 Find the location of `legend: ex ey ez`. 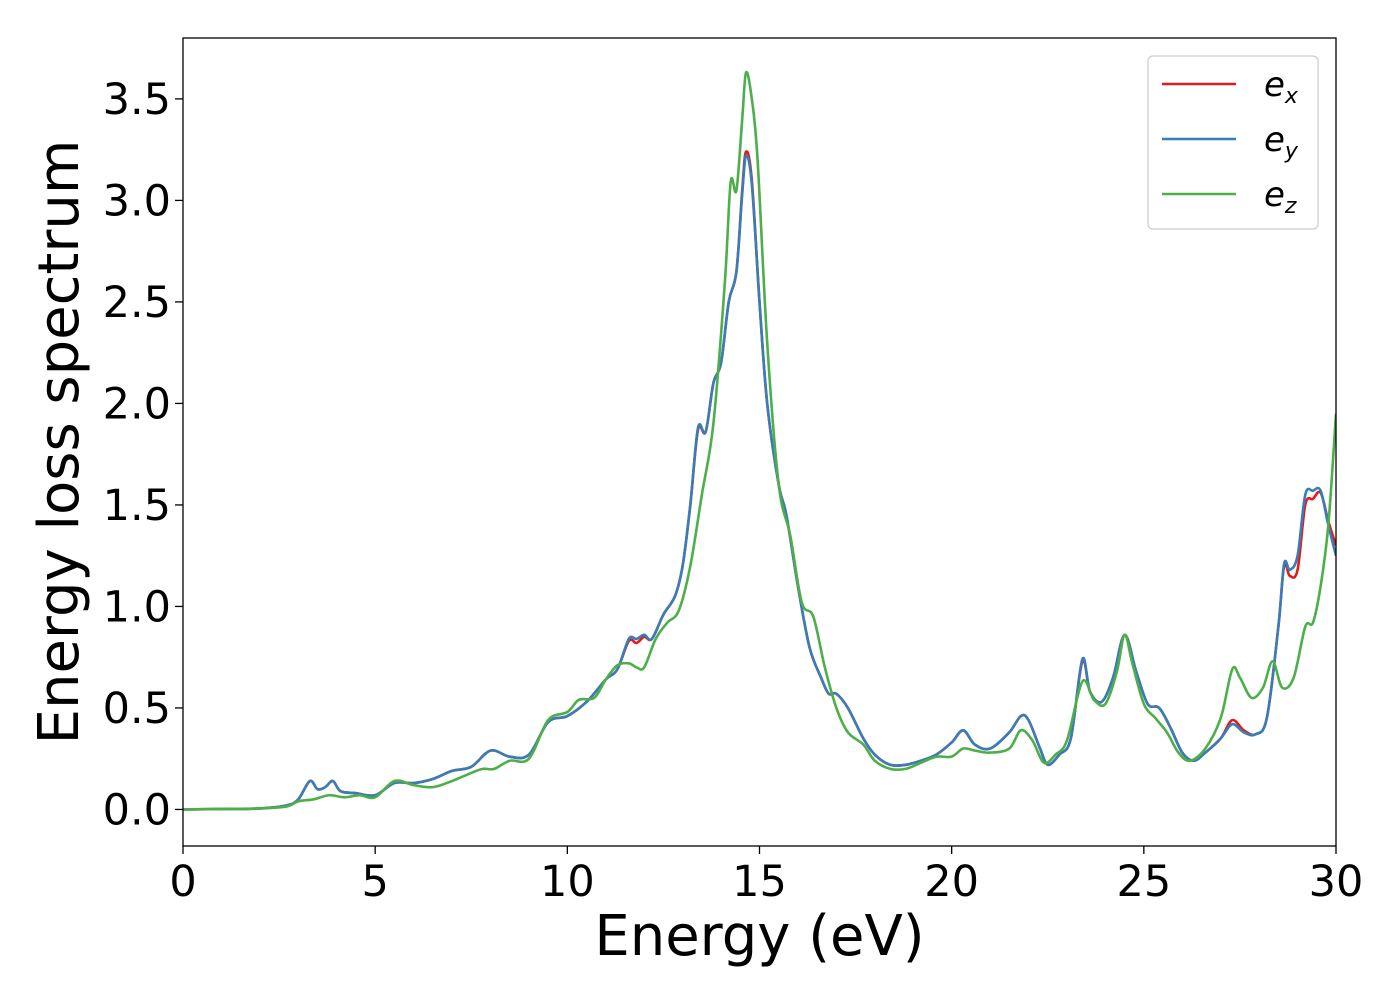

legend: ex ey ez is located at coordinates (1233, 142).